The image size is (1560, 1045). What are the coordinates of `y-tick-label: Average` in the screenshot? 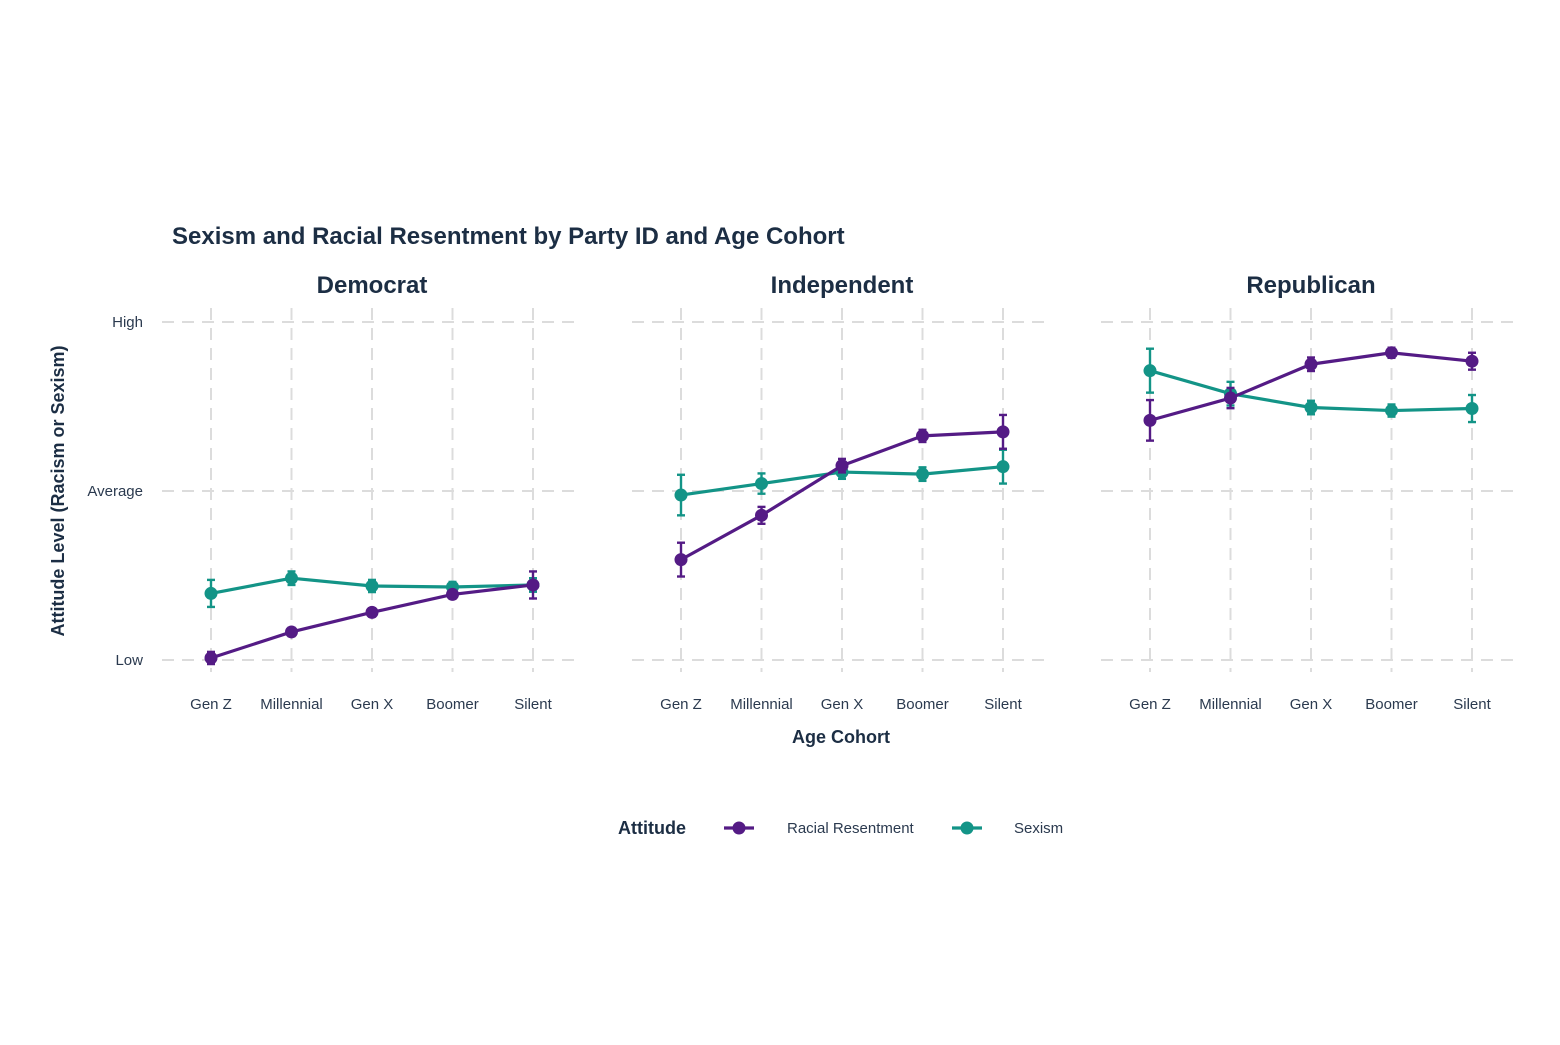 It's located at (115, 491).